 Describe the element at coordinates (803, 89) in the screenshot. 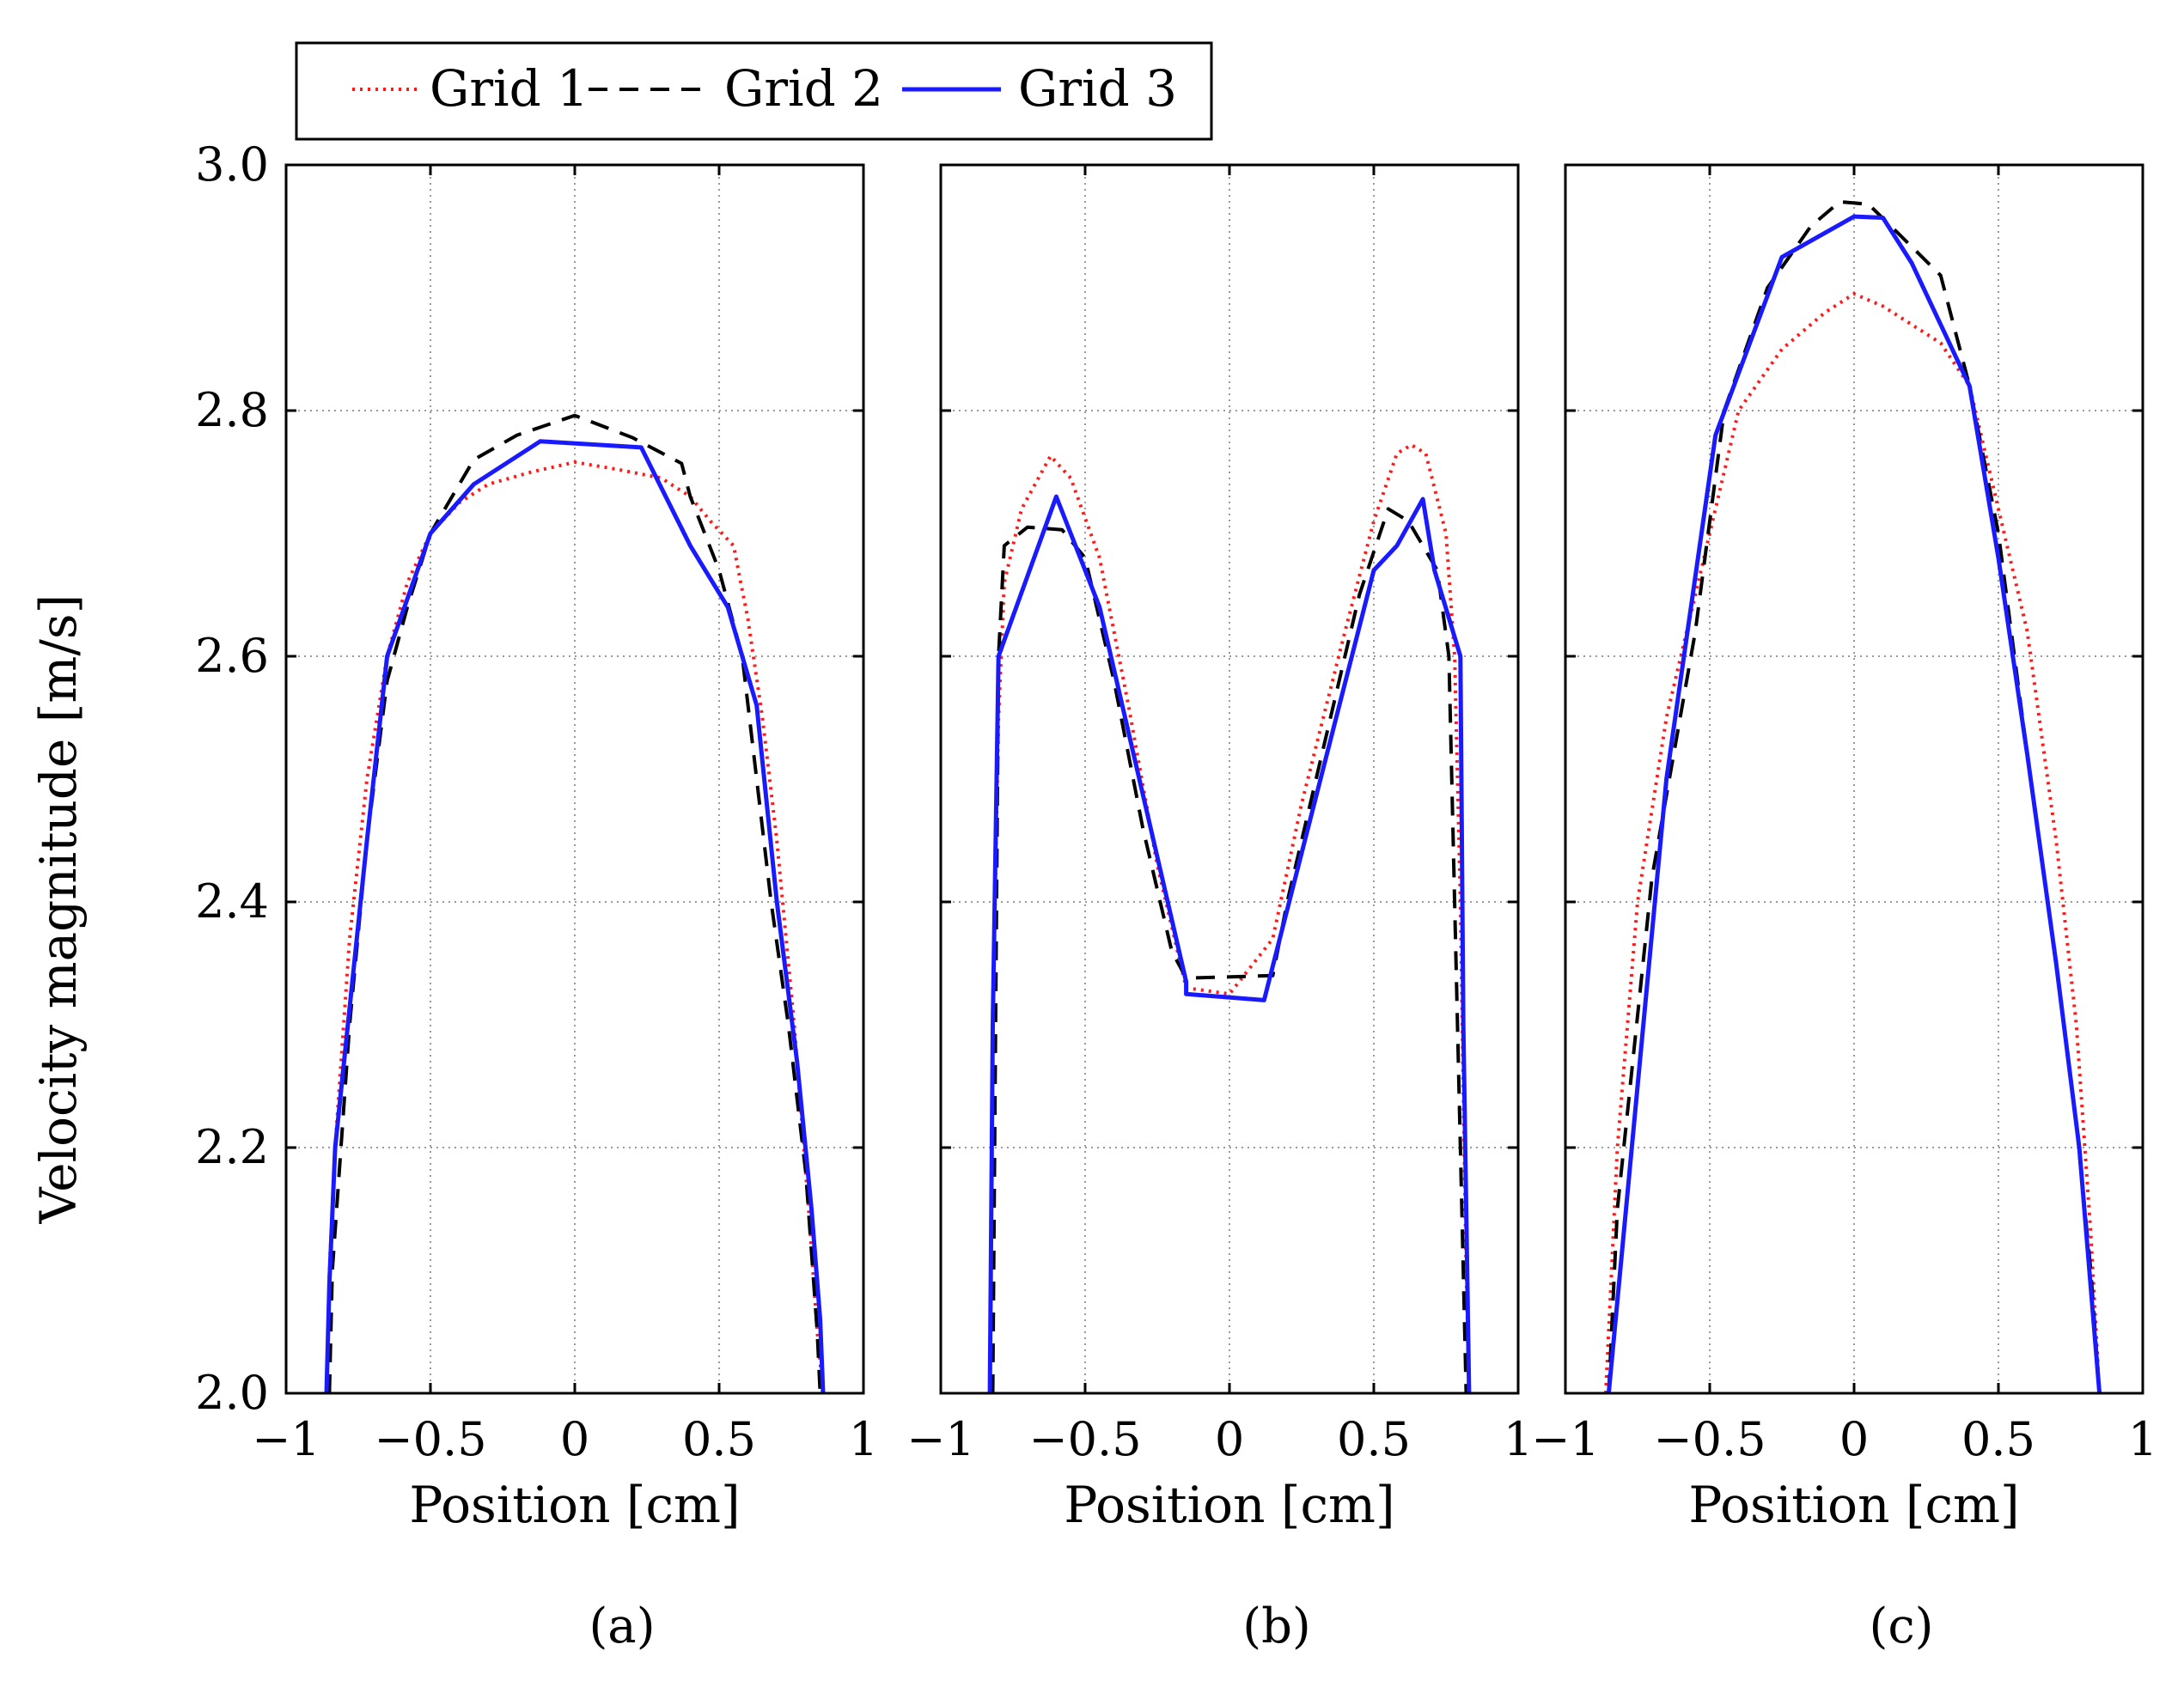

I see `legend-label-grid-2: Grid 2` at that location.